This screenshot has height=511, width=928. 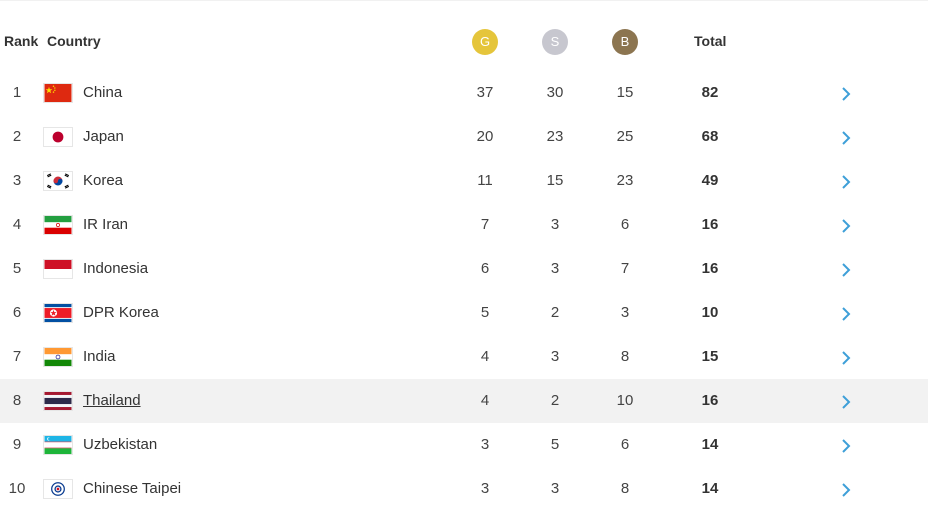 I want to click on total-count: 49, so click(x=710, y=180).